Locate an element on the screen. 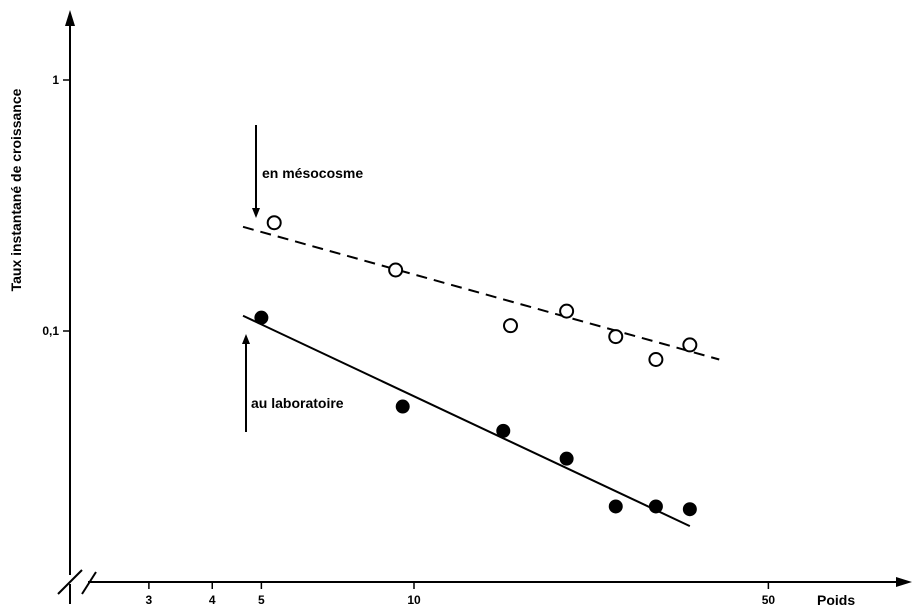  x-axis-arrowhead is located at coordinates (904, 582).